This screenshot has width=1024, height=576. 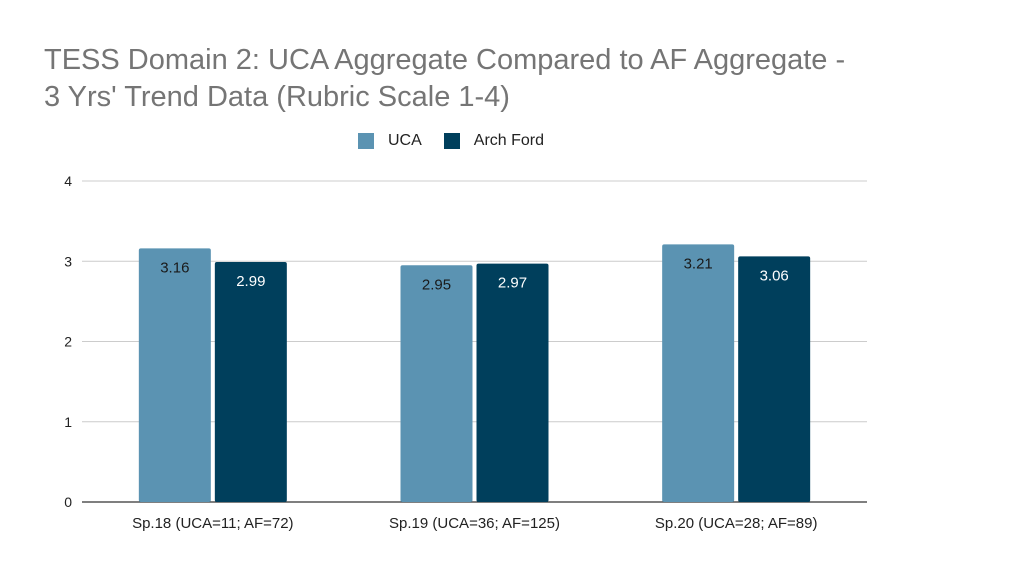 I want to click on legend-item-arch-ford: Arch Ford, so click(x=494, y=141).